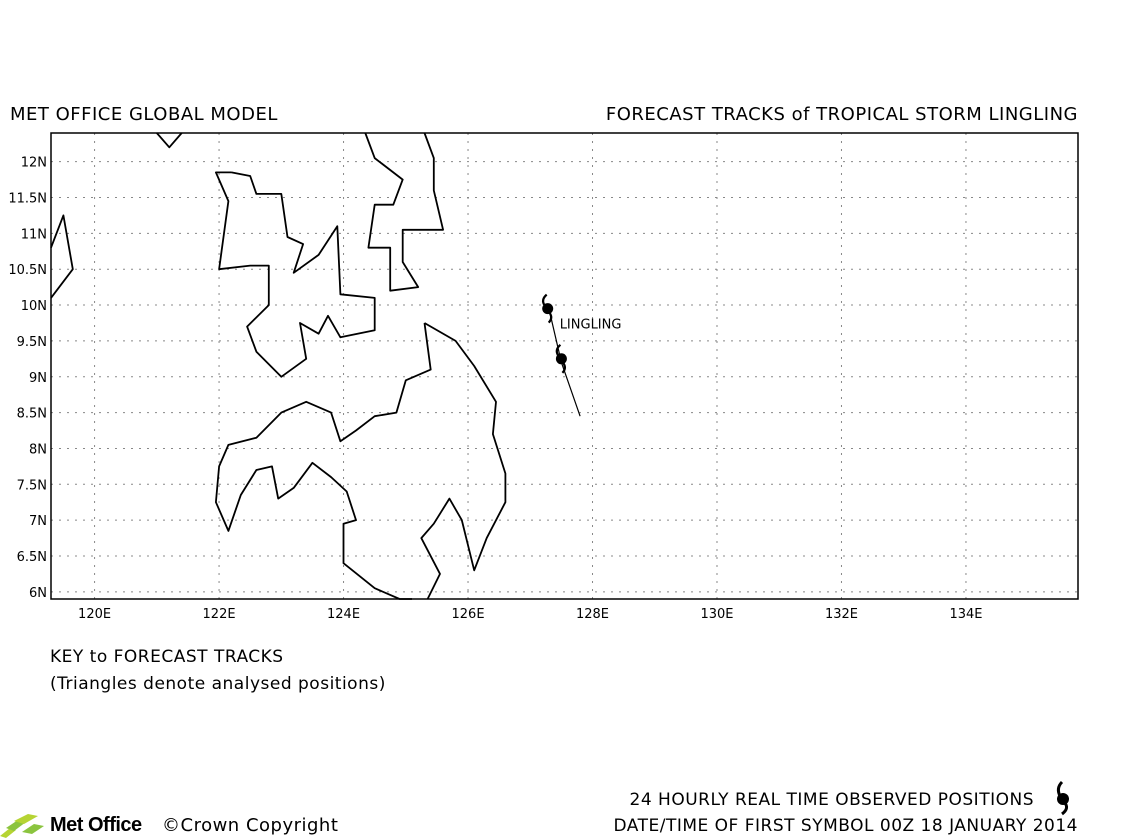  Describe the element at coordinates (167, 657) in the screenshot. I see `key-title: KEY to FORECAST TRACKS` at that location.